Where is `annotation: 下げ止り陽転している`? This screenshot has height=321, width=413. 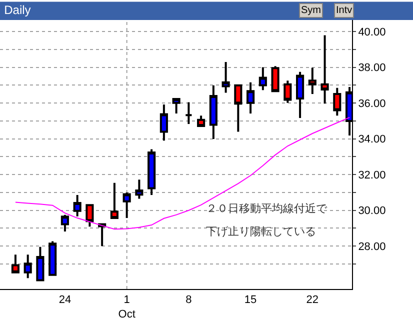 annotation: 下げ止り陽転している is located at coordinates (261, 231).